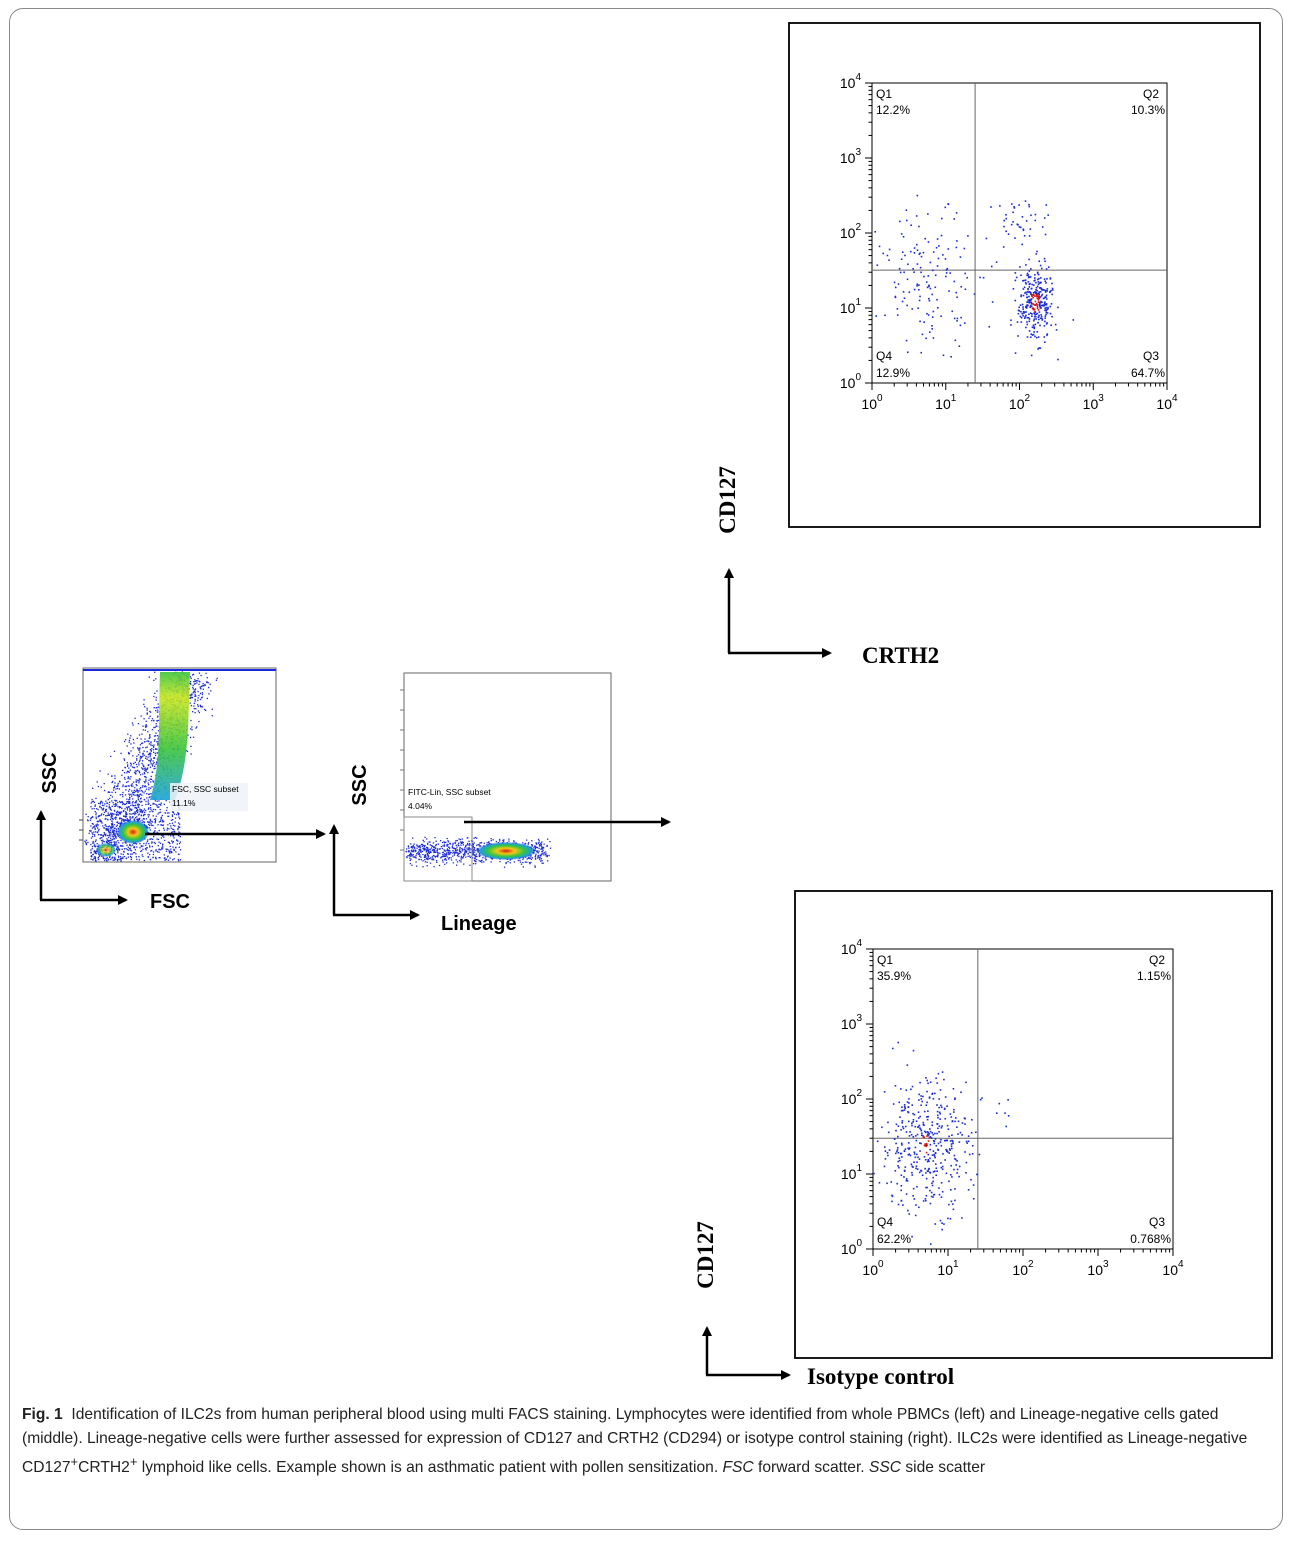 The width and height of the screenshot is (1295, 1546). What do you see at coordinates (851, 81) in the screenshot?
I see `y-tick-label: 10⁴` at bounding box center [851, 81].